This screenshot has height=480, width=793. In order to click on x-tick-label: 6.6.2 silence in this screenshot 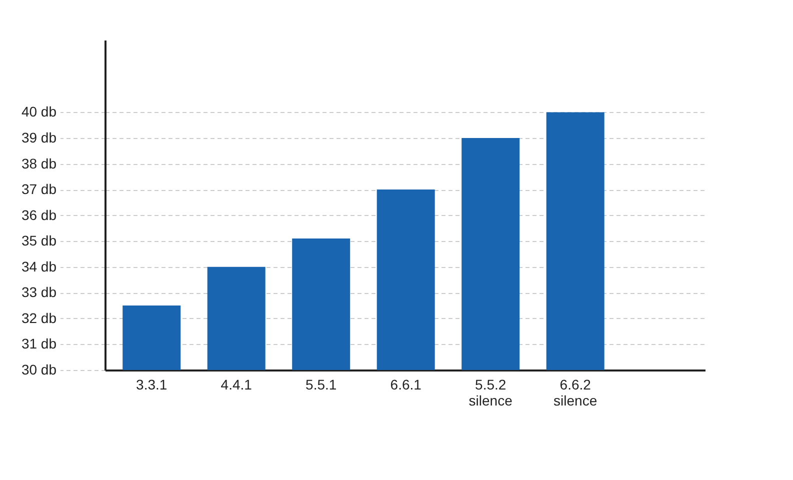, I will do `click(576, 392)`.